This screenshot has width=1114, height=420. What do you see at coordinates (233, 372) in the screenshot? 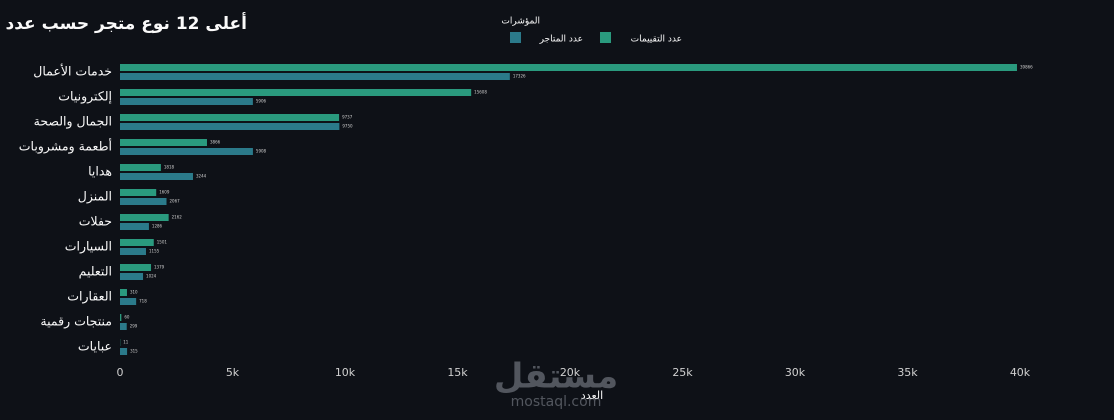
I see `x-tick-label: 5k` at bounding box center [233, 372].